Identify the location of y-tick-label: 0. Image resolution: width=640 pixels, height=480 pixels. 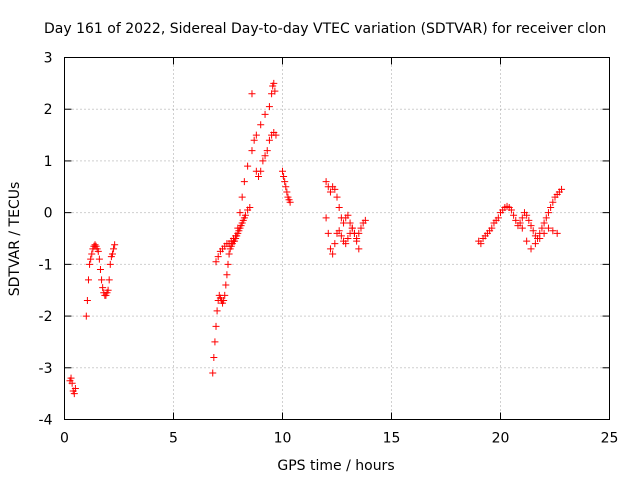
(48, 214).